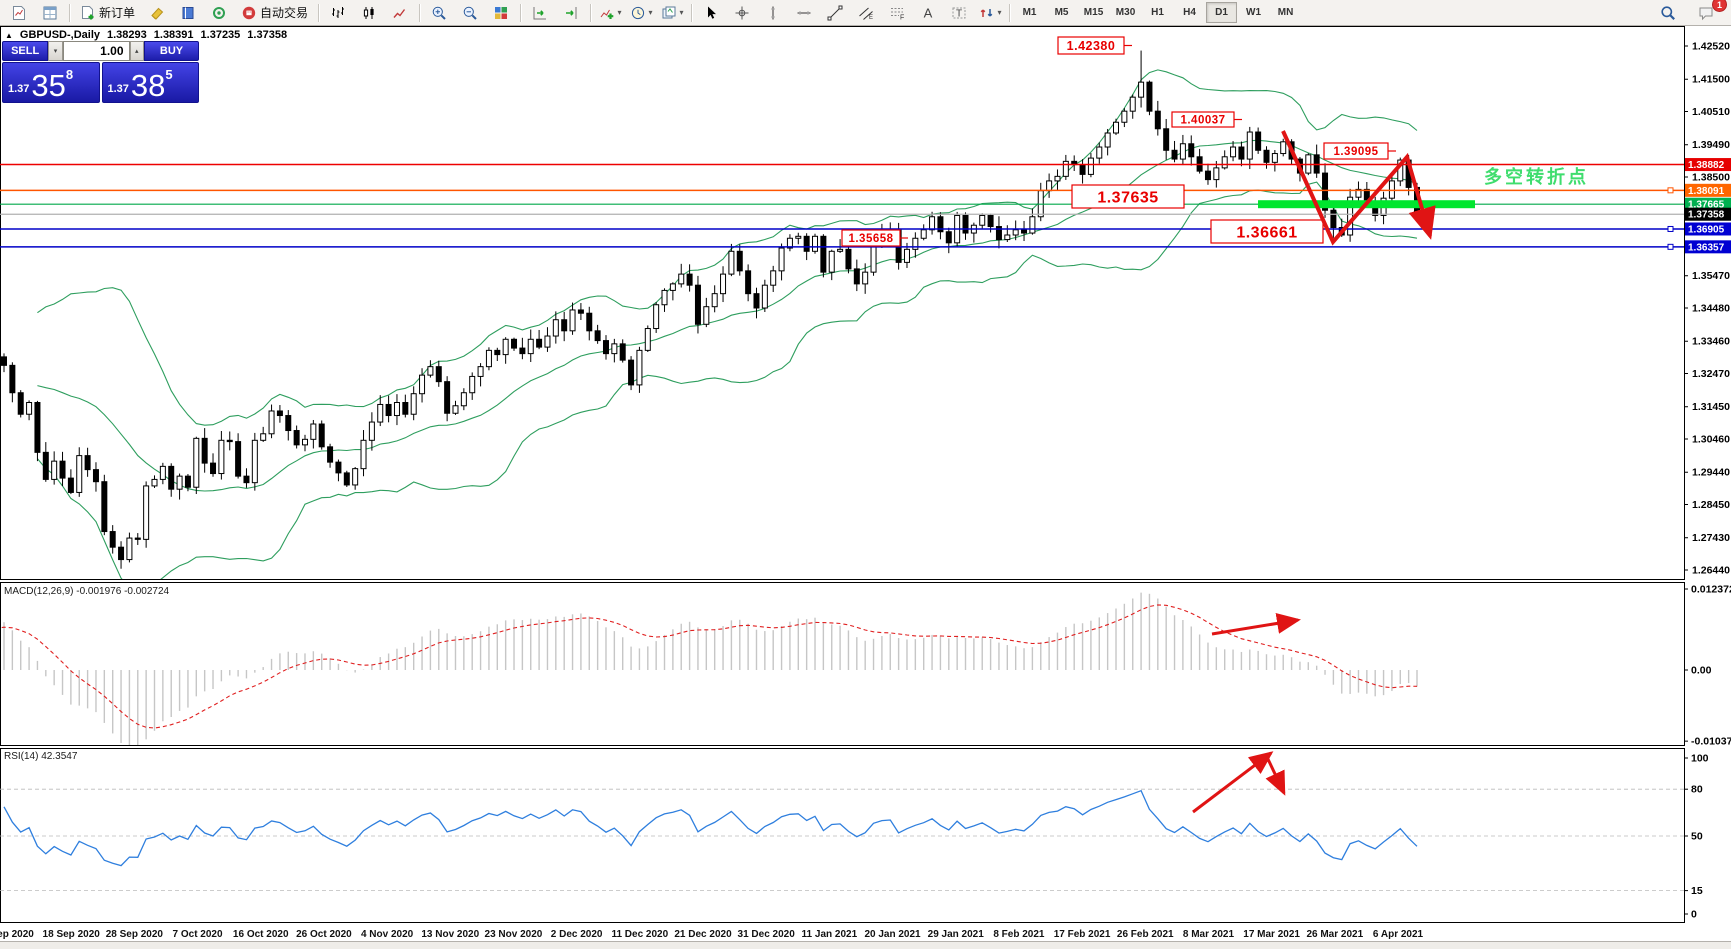  I want to click on timeframe-w1-button: W1, so click(1254, 12).